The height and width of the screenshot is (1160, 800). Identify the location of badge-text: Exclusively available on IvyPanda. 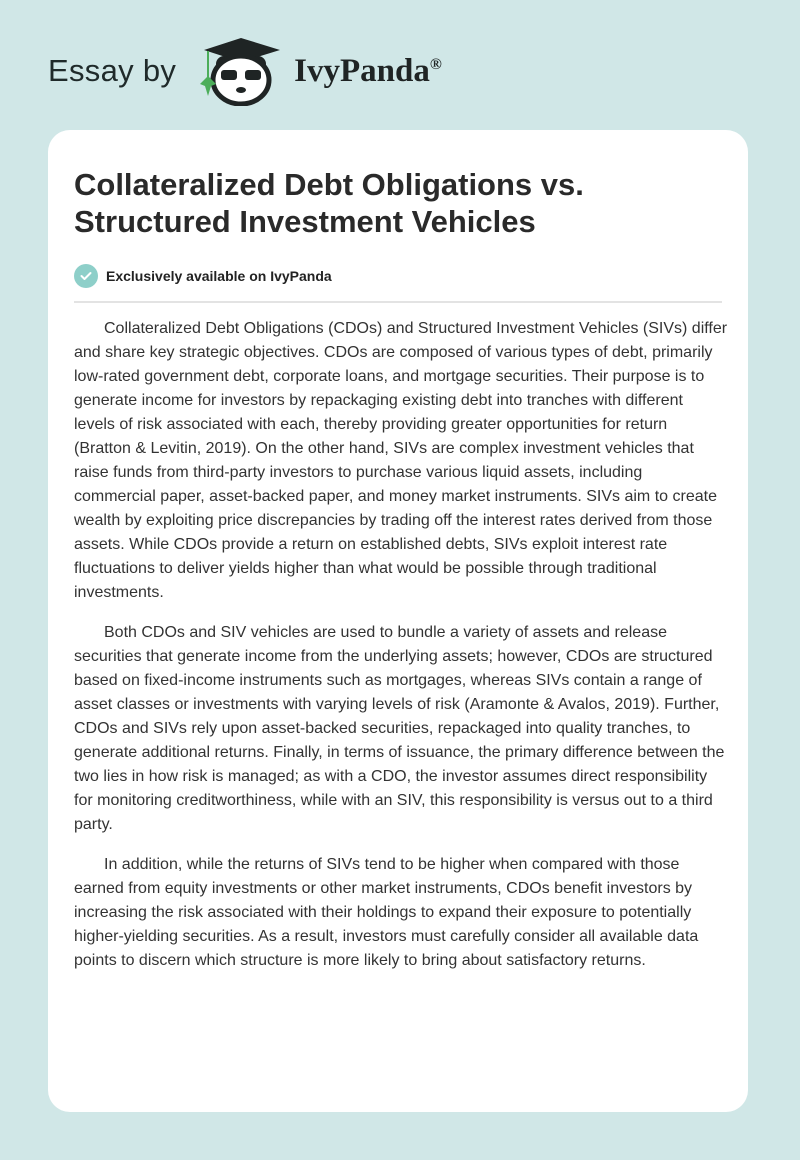
(219, 276).